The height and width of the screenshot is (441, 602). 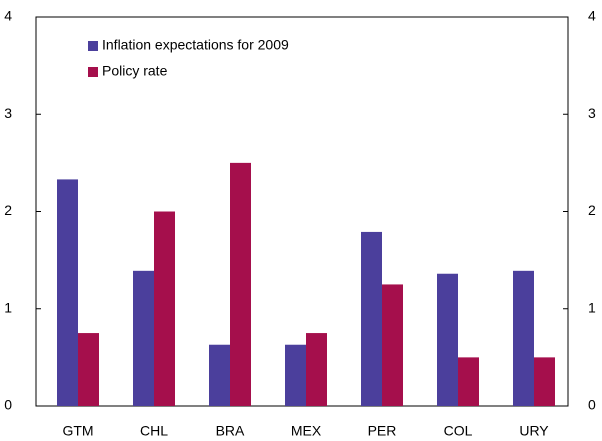 What do you see at coordinates (195, 45) in the screenshot?
I see `legend-label: Inflation expectations for 2009` at bounding box center [195, 45].